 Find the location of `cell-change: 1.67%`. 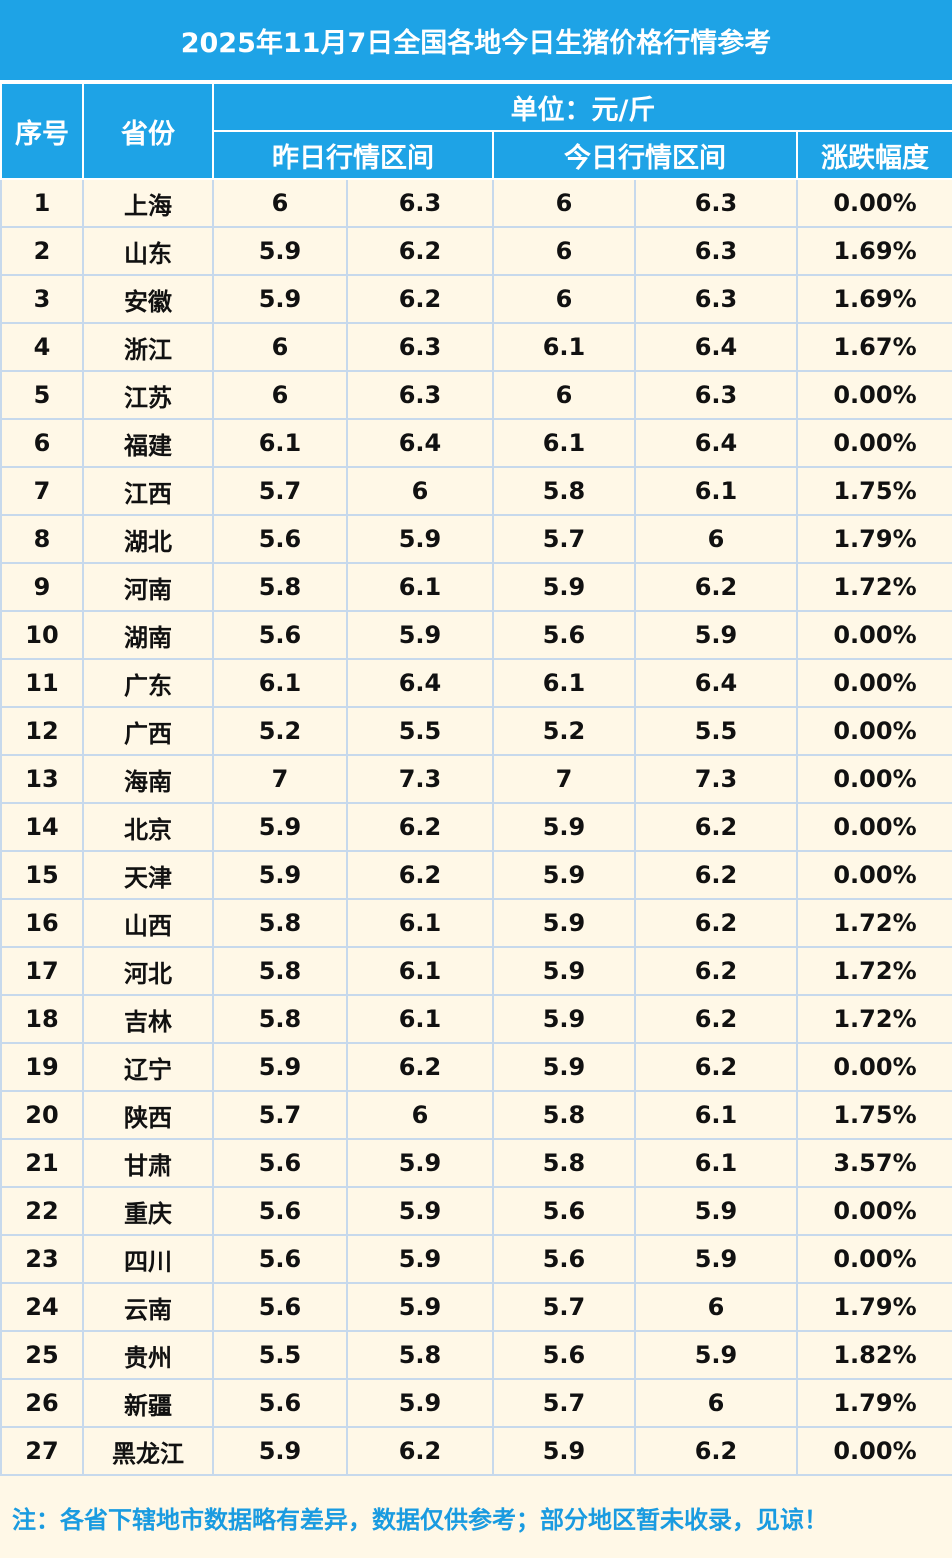

cell-change: 1.67% is located at coordinates (874, 347).